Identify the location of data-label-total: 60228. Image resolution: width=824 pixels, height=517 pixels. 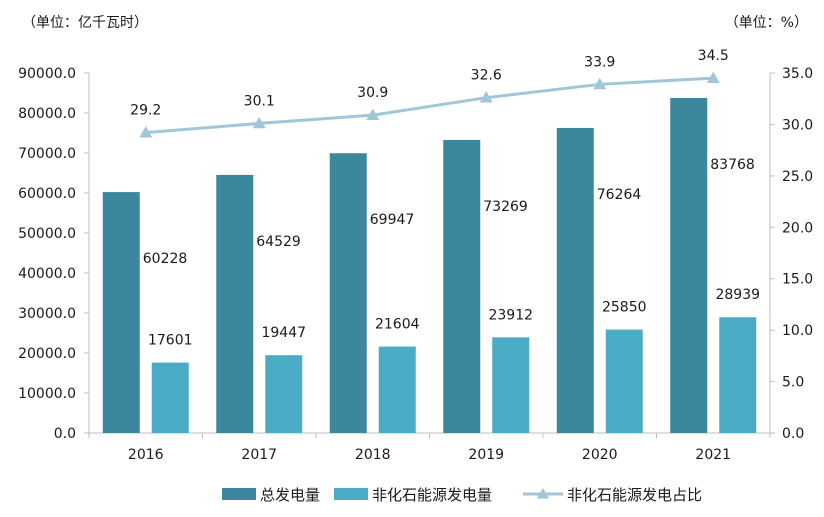
(165, 259).